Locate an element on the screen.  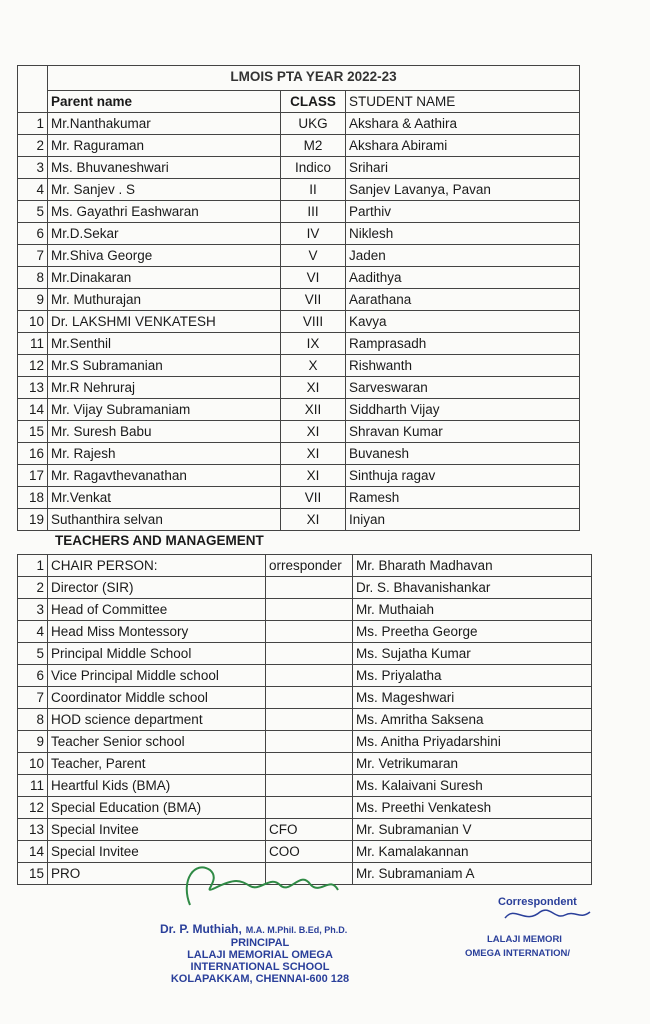
parent-name: Mr.Venkat is located at coordinates (164, 497).